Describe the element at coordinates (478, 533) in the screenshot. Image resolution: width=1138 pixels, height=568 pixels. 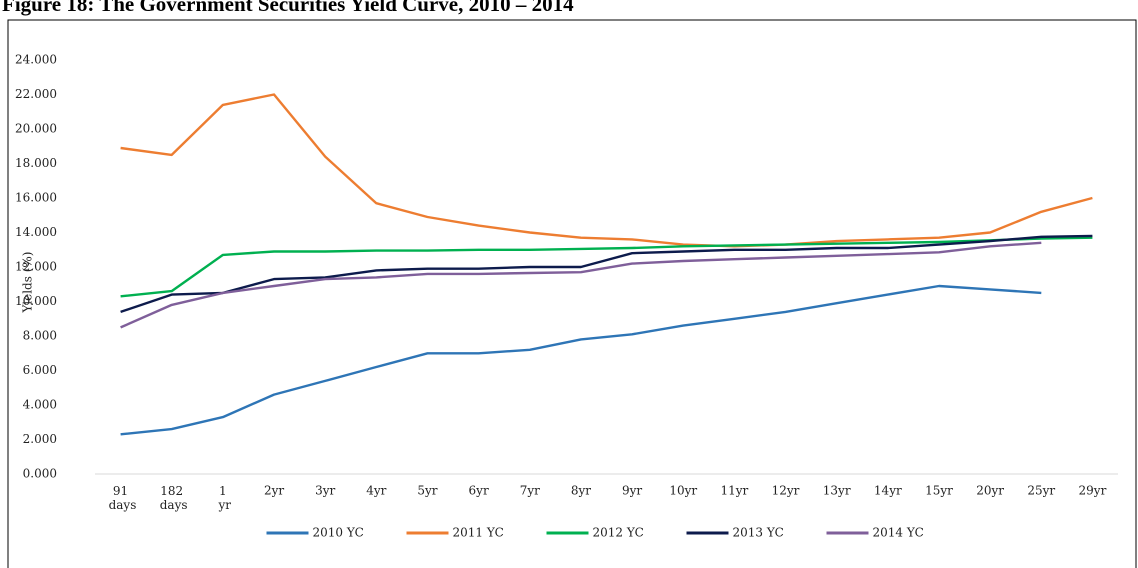
I see `legend-label: 2011 YC` at that location.